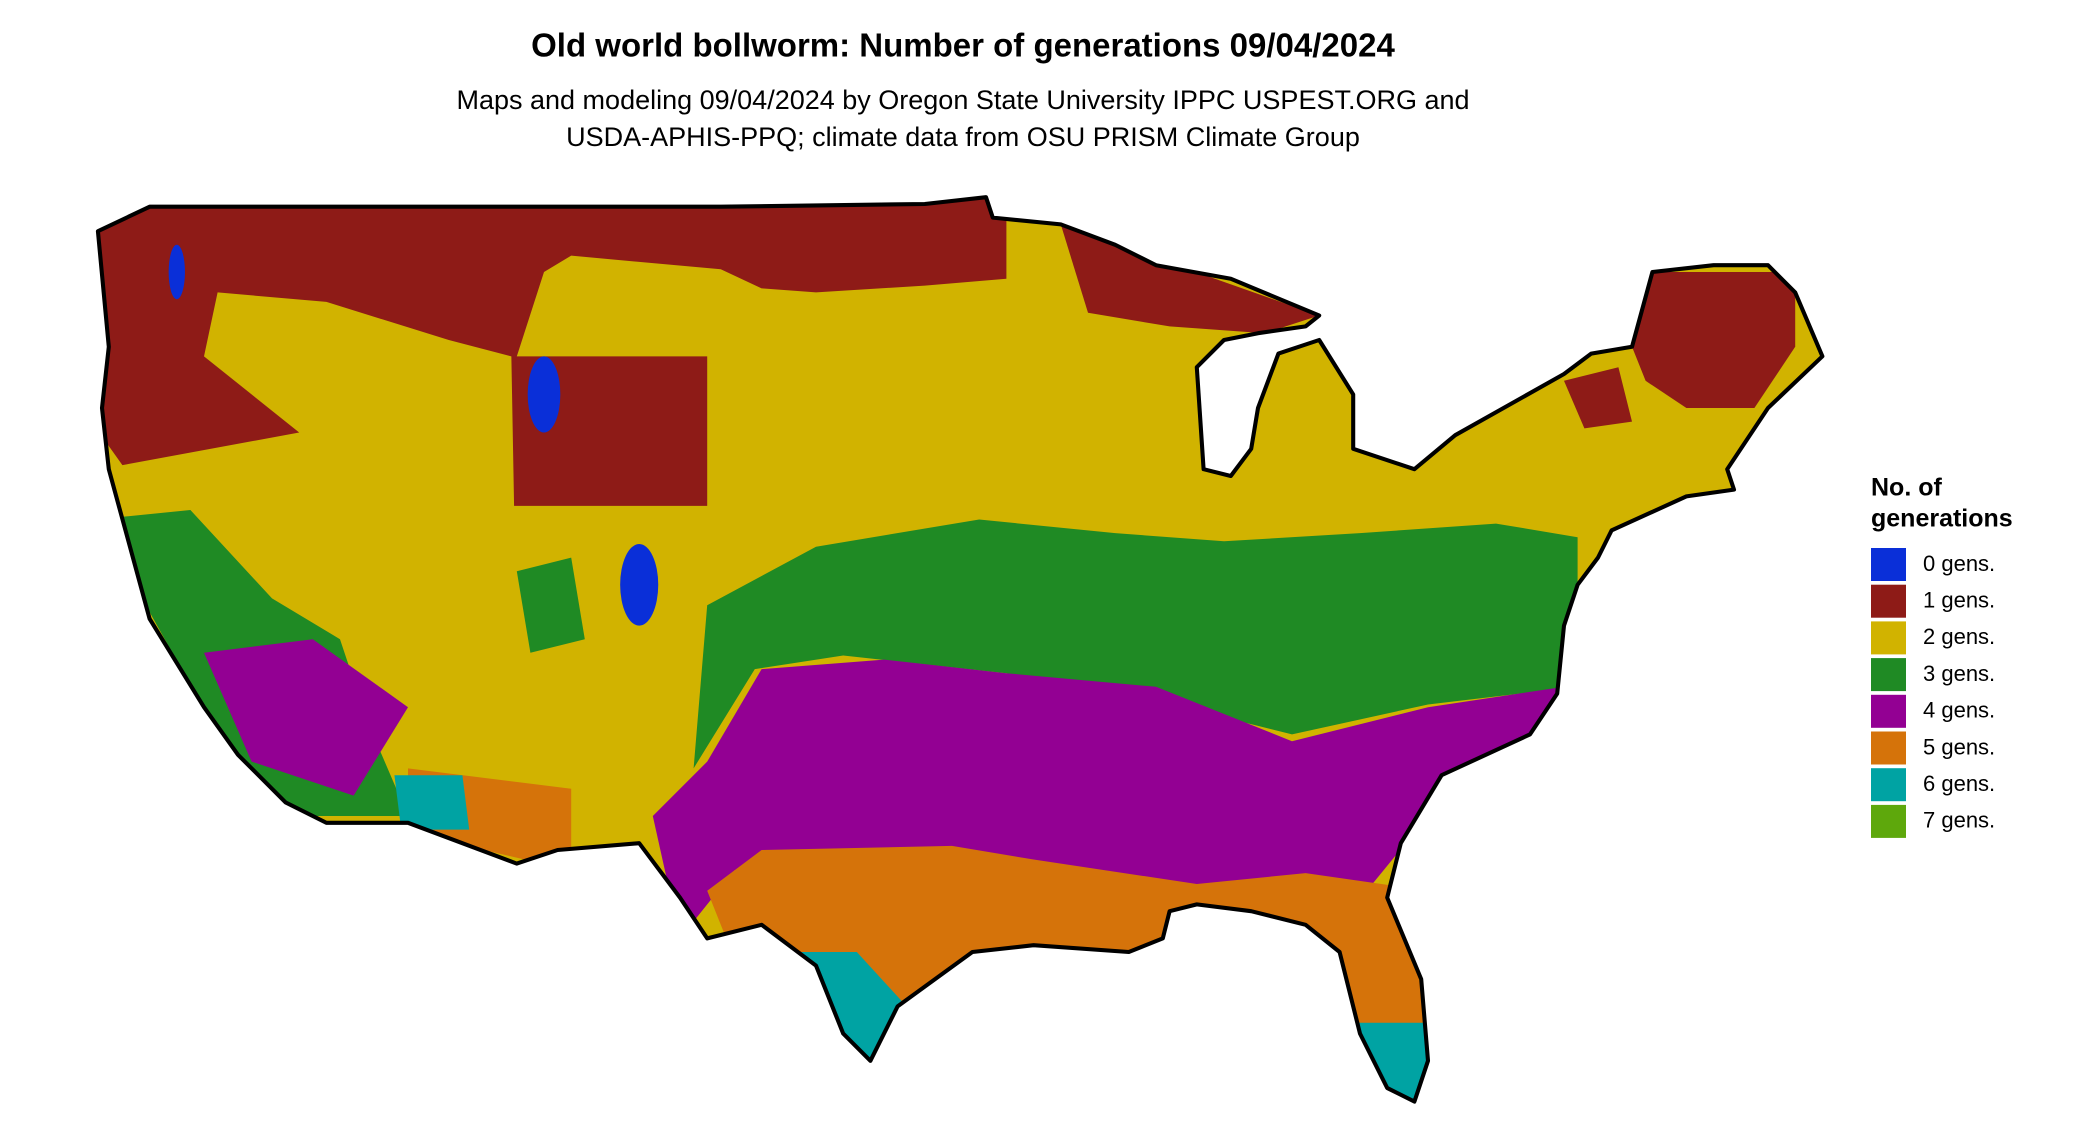 The width and height of the screenshot is (2100, 1121). I want to click on legend-label: 6 gens., so click(1959, 783).